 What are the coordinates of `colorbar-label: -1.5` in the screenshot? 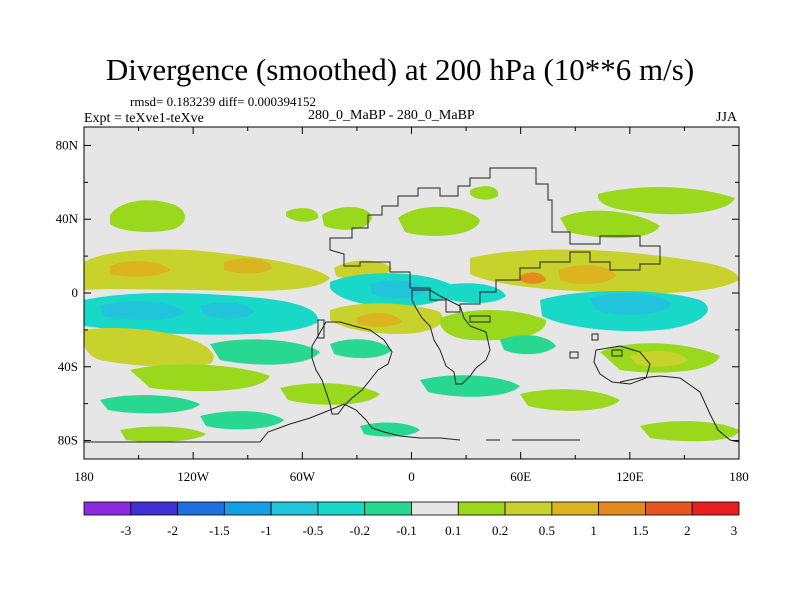 It's located at (219, 530).